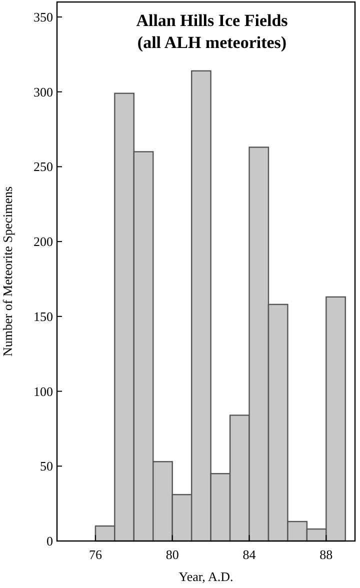  I want to click on x-axis-title: Year, A.D., so click(206, 576).